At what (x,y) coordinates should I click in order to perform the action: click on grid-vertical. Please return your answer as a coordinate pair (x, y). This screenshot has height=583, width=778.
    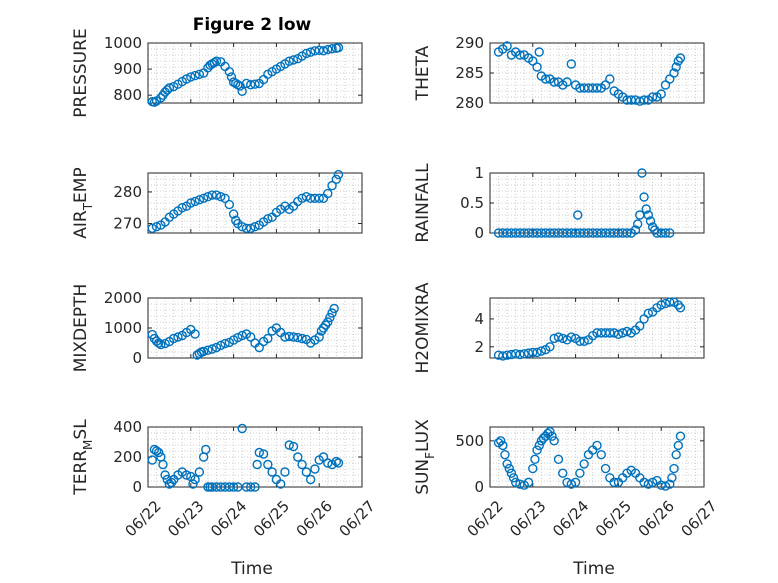
    Looking at the image, I should click on (255, 328).